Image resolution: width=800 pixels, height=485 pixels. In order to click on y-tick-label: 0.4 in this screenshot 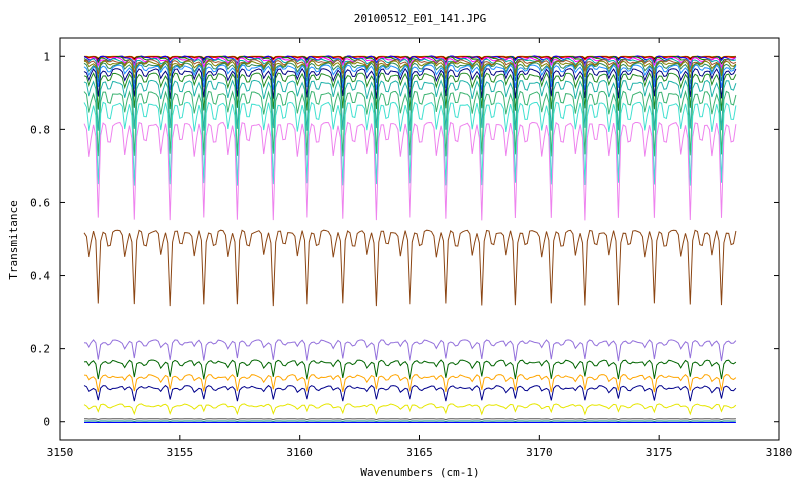, I will do `click(40, 276)`.